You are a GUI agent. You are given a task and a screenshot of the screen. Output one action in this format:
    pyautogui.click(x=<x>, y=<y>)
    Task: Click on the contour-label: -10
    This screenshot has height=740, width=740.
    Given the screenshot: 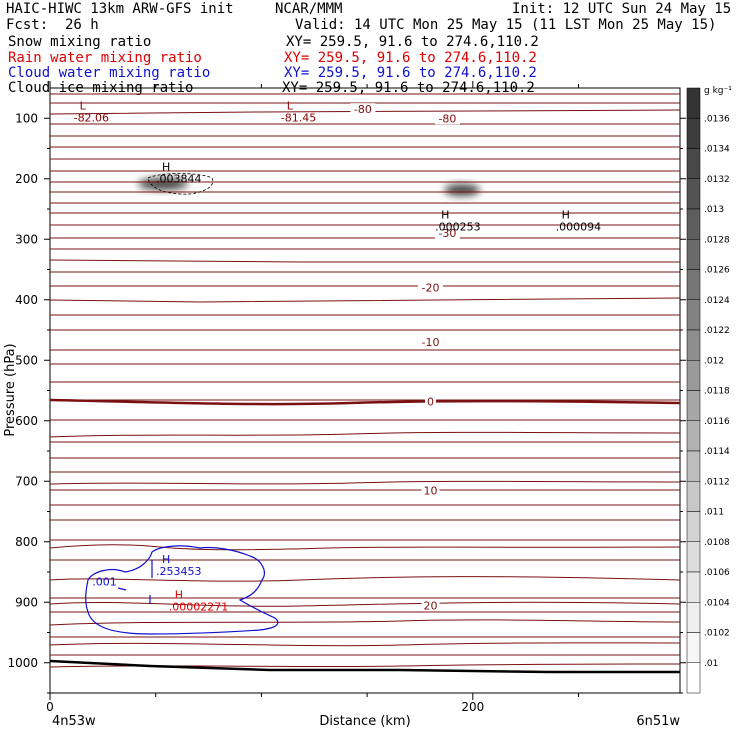 What is the action you would take?
    pyautogui.click(x=431, y=342)
    